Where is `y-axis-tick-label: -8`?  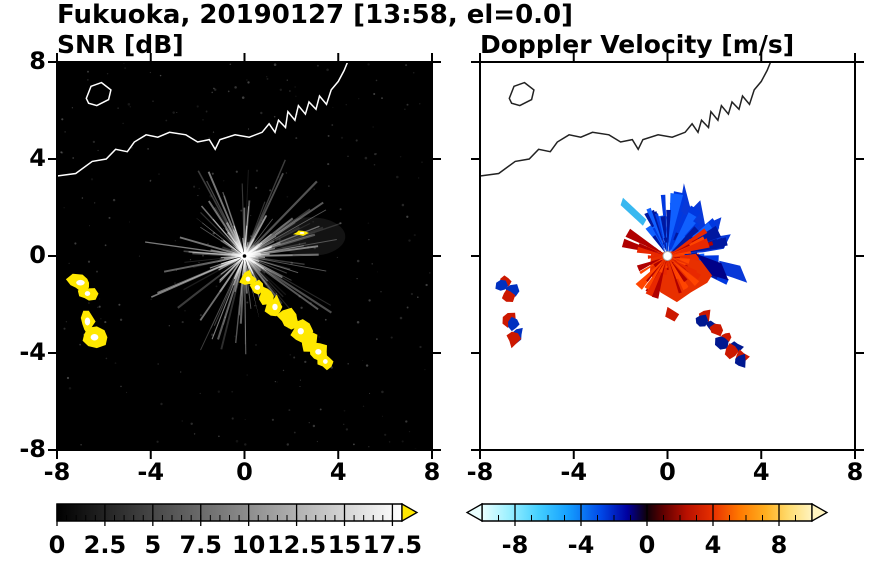 y-axis-tick-label: -8 is located at coordinates (32, 449).